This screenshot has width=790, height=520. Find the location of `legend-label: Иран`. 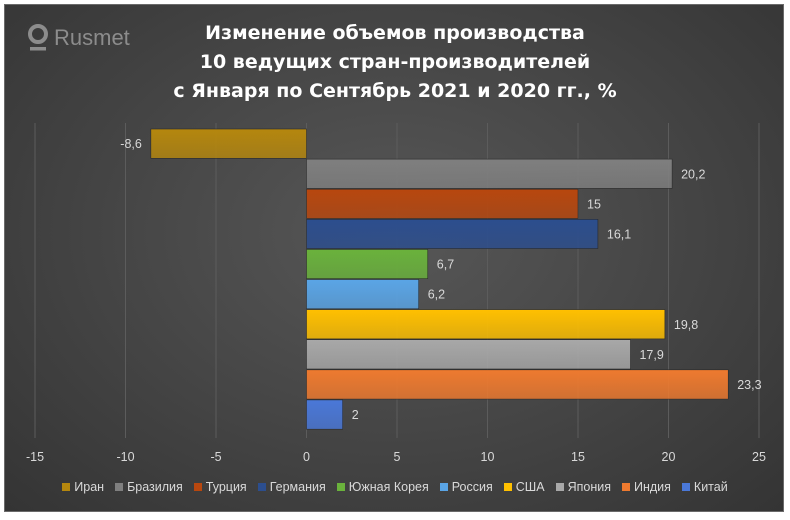

legend-label: Иран is located at coordinates (89, 487).